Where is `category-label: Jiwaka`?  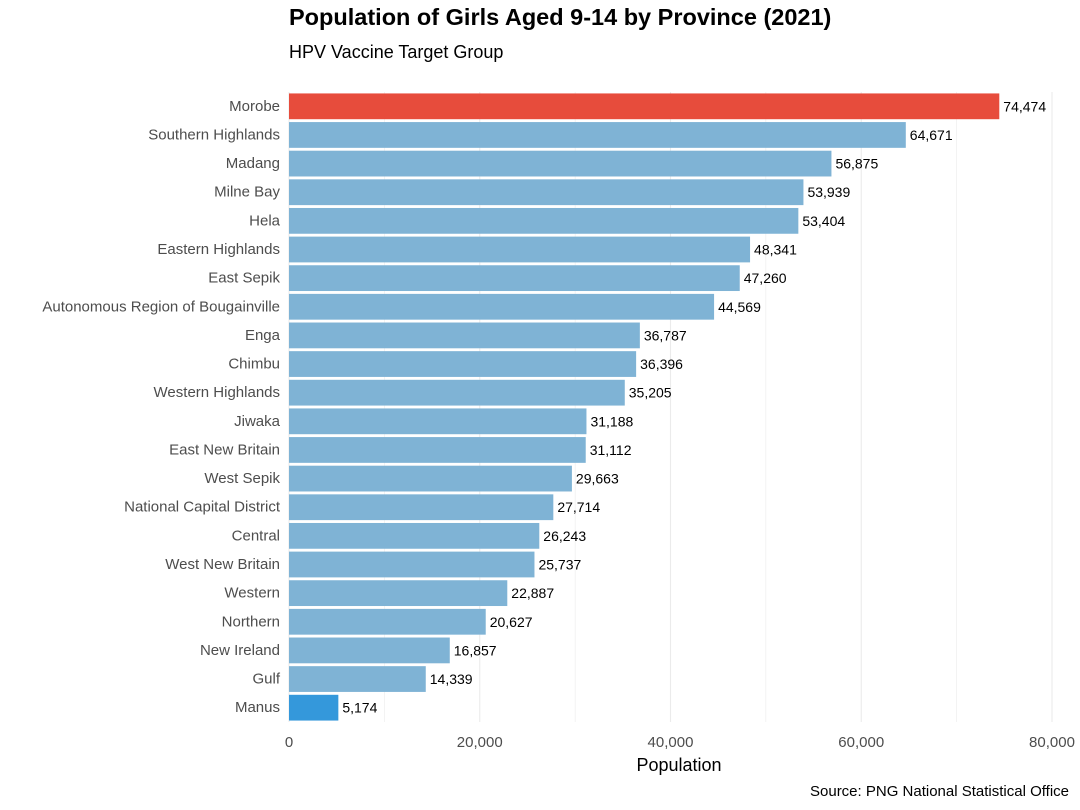 category-label: Jiwaka is located at coordinates (257, 421).